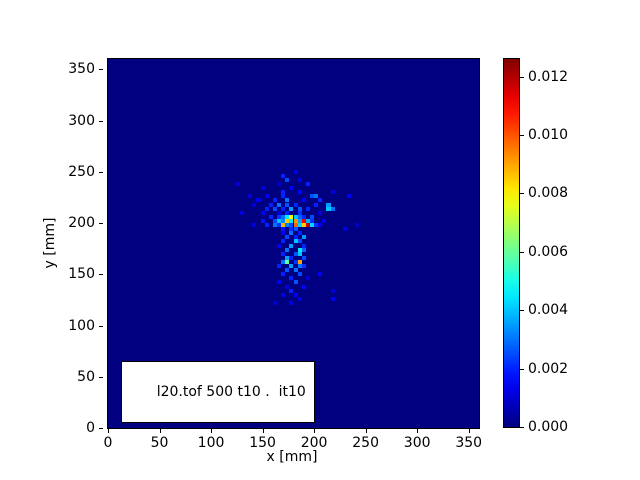  I want to click on colorbar-tick-label: 0.010, so click(548, 134).